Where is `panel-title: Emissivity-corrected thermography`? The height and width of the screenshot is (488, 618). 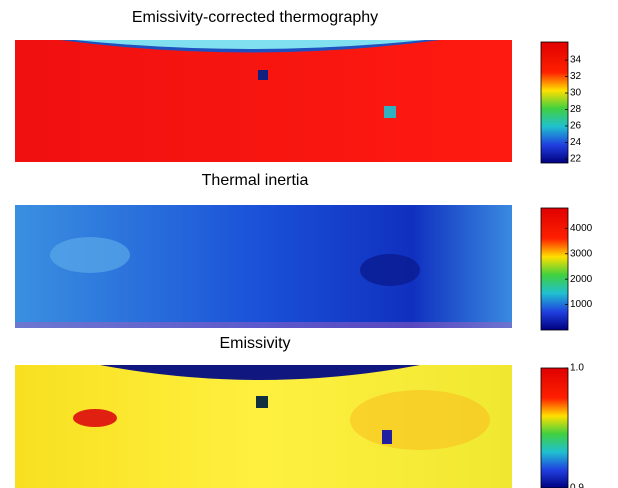
panel-title: Emissivity-corrected thermography is located at coordinates (255, 17).